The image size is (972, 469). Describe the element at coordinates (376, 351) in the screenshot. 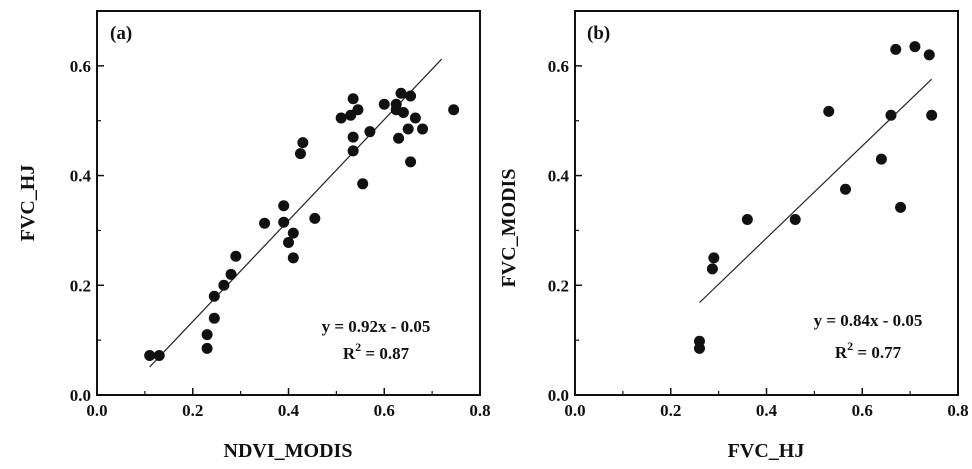

I see `r-squared: R2 = 0.87` at that location.